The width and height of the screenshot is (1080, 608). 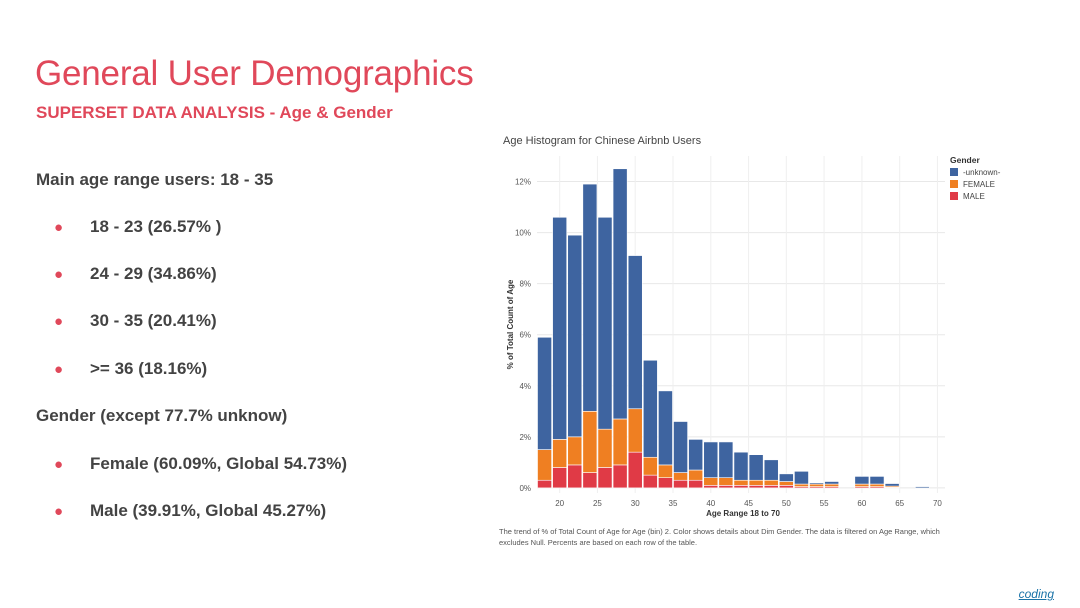 I want to click on chart-legend: Gender -unknown- FEMALE MALE, so click(x=975, y=178).